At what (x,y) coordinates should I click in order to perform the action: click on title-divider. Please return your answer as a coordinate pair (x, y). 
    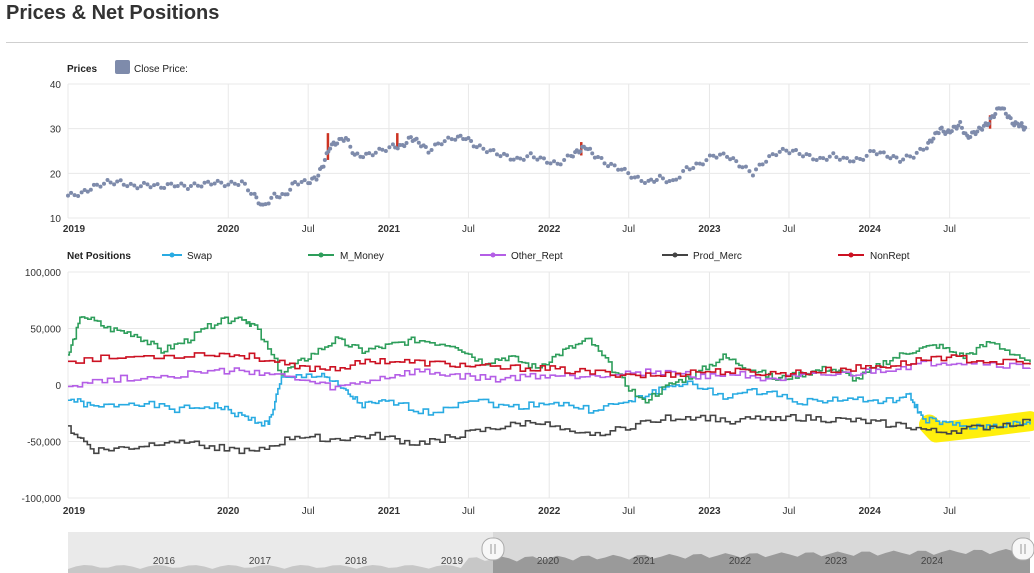
    Looking at the image, I should click on (517, 42).